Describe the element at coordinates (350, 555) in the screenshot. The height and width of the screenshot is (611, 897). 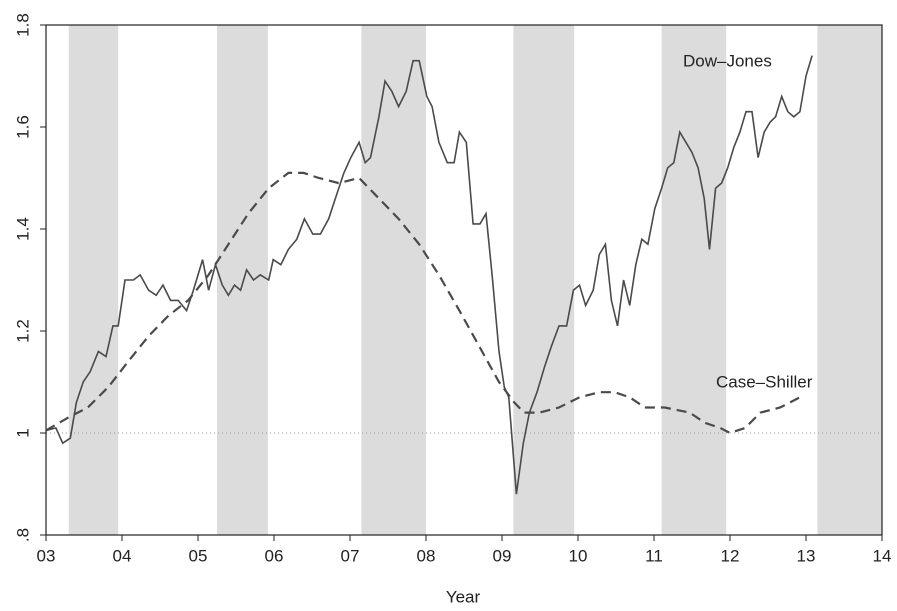
I see `x-tick-label: 07` at that location.